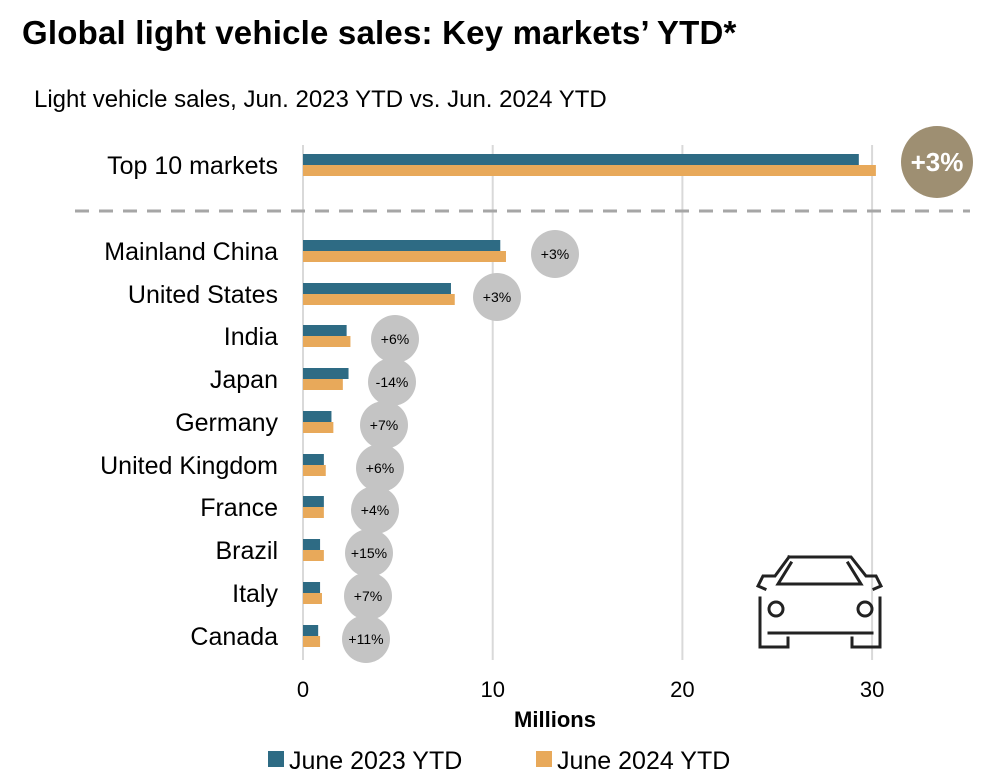 This screenshot has height=784, width=994. I want to click on legend-item: June 2024 YTD, so click(633, 761).